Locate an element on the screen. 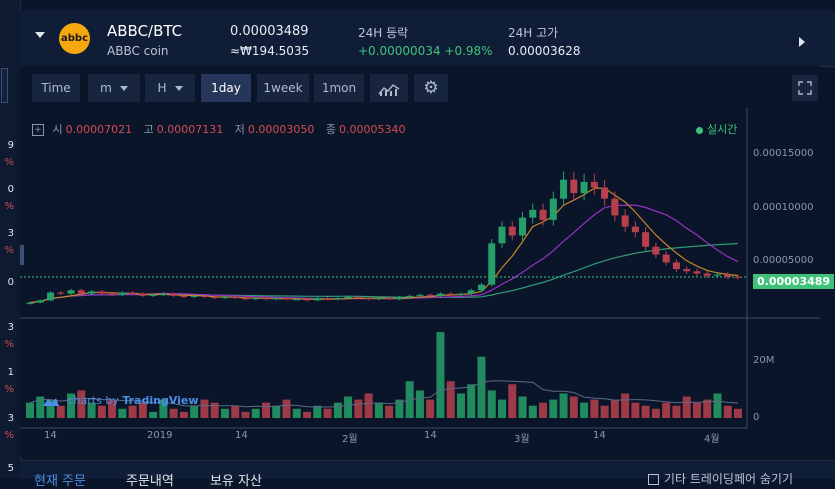 Image resolution: width=835 pixels, height=489 pixels. tab-holdings: 보유 자산 is located at coordinates (236, 481).